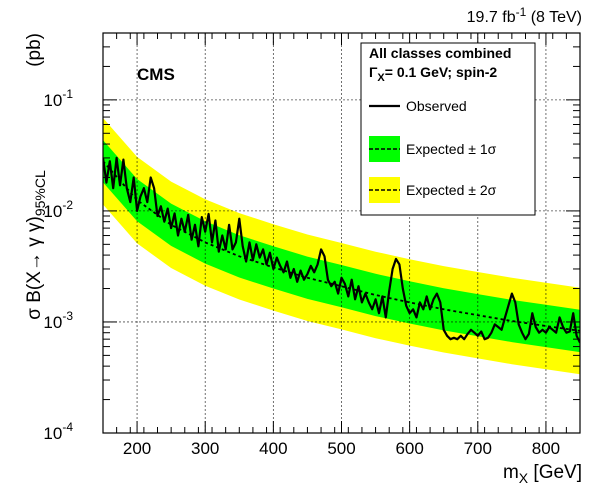 The height and width of the screenshot is (490, 595). What do you see at coordinates (478, 448) in the screenshot?
I see `x-tick-label: 700` at bounding box center [478, 448].